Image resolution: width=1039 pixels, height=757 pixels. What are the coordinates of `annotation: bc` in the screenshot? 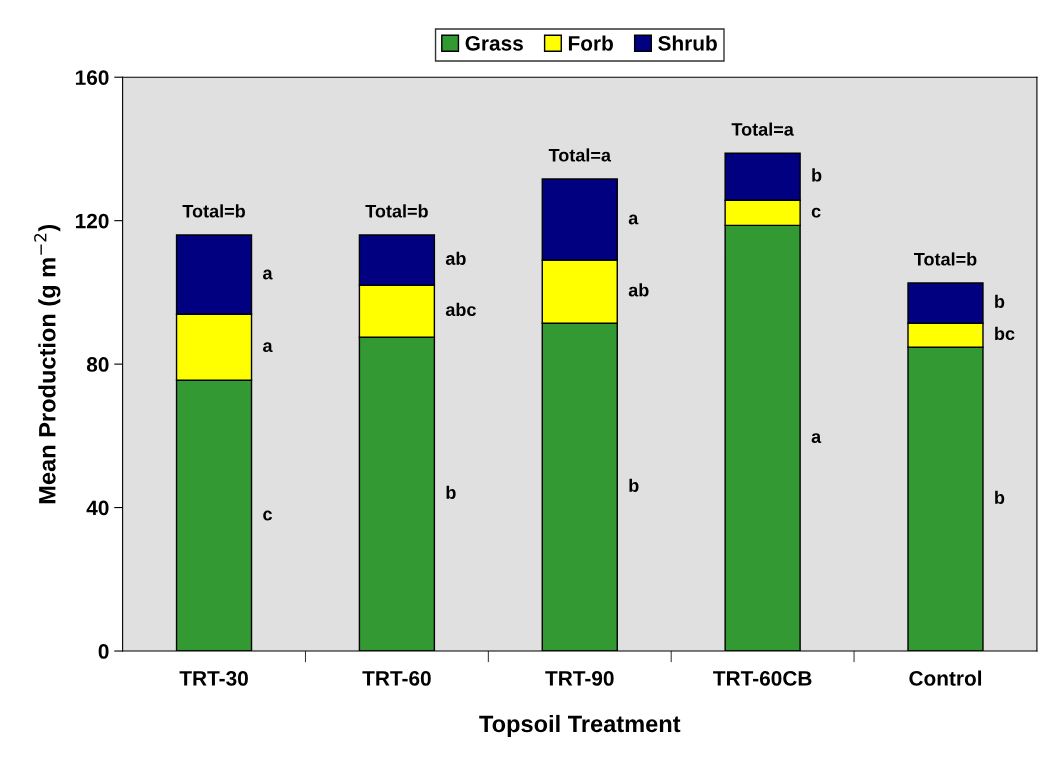 It's located at (1005, 333).